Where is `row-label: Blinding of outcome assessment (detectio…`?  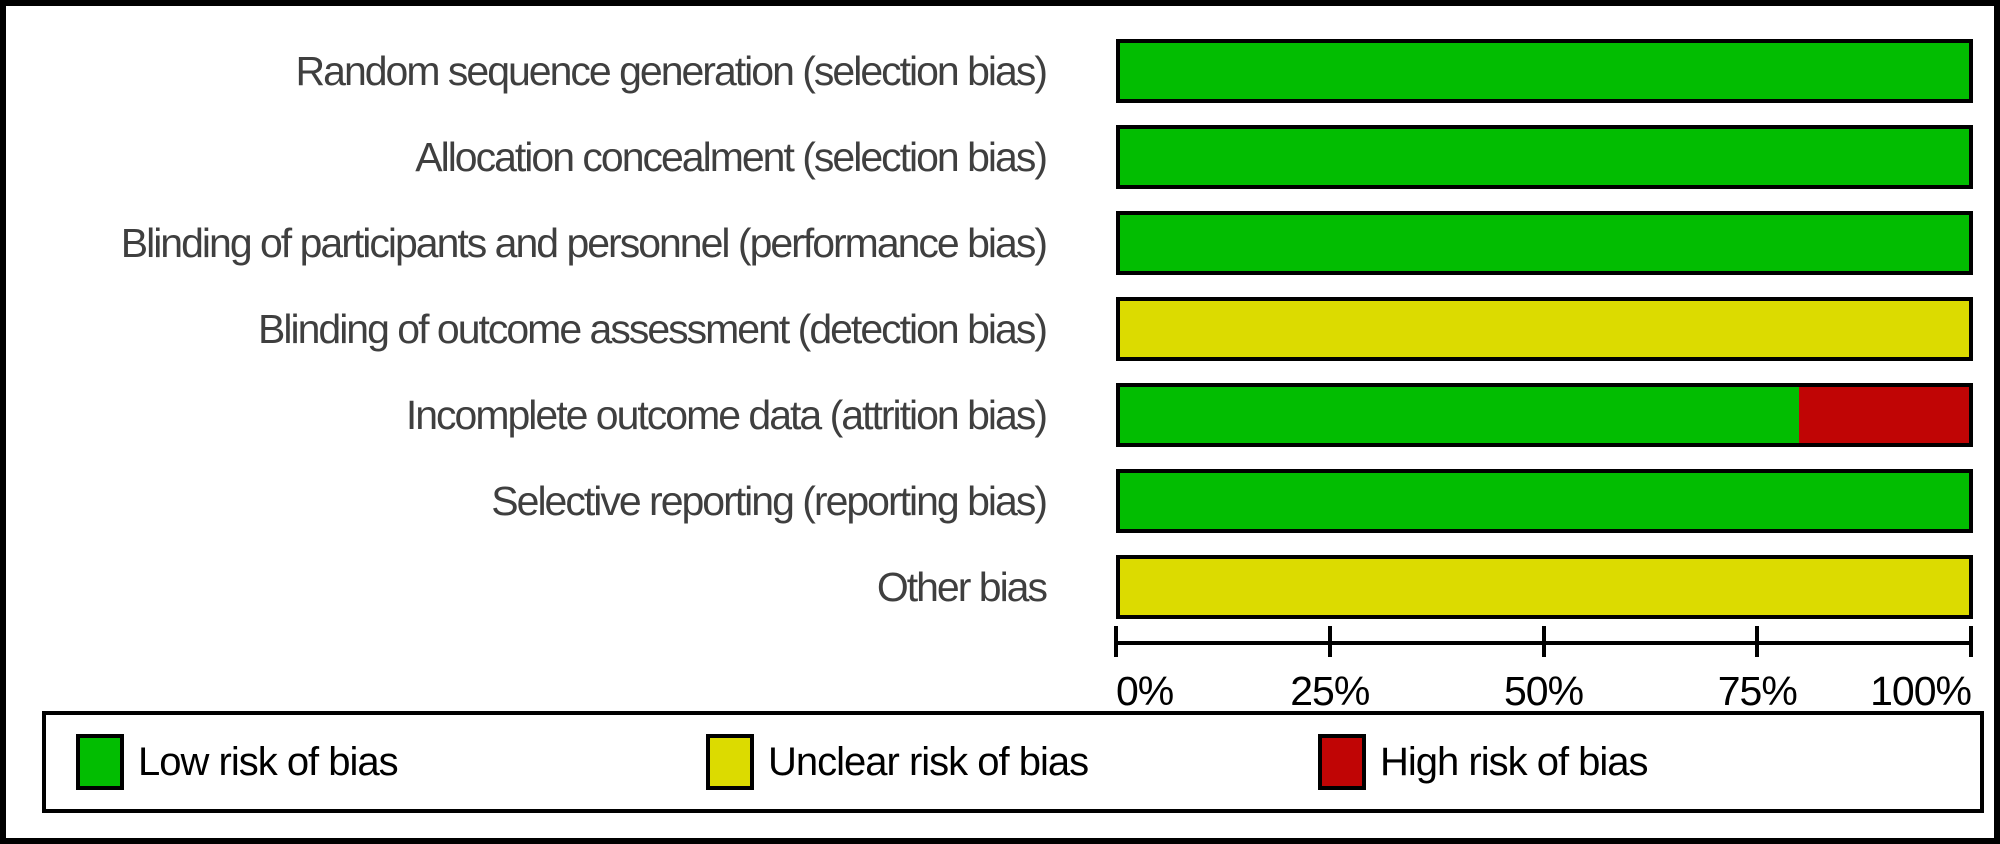
row-label: Blinding of outcome assessment (detectio… is located at coordinates (653, 328).